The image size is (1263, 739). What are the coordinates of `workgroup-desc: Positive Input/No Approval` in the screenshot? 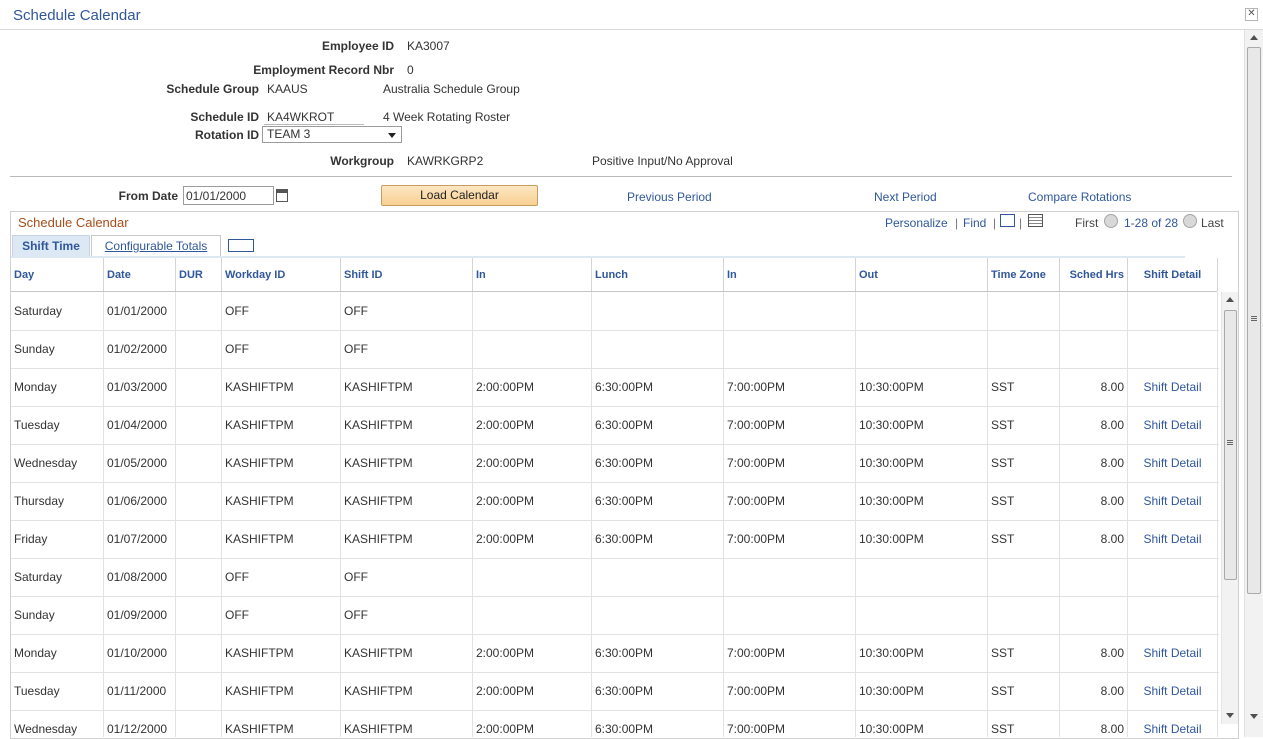 It's located at (662, 161).